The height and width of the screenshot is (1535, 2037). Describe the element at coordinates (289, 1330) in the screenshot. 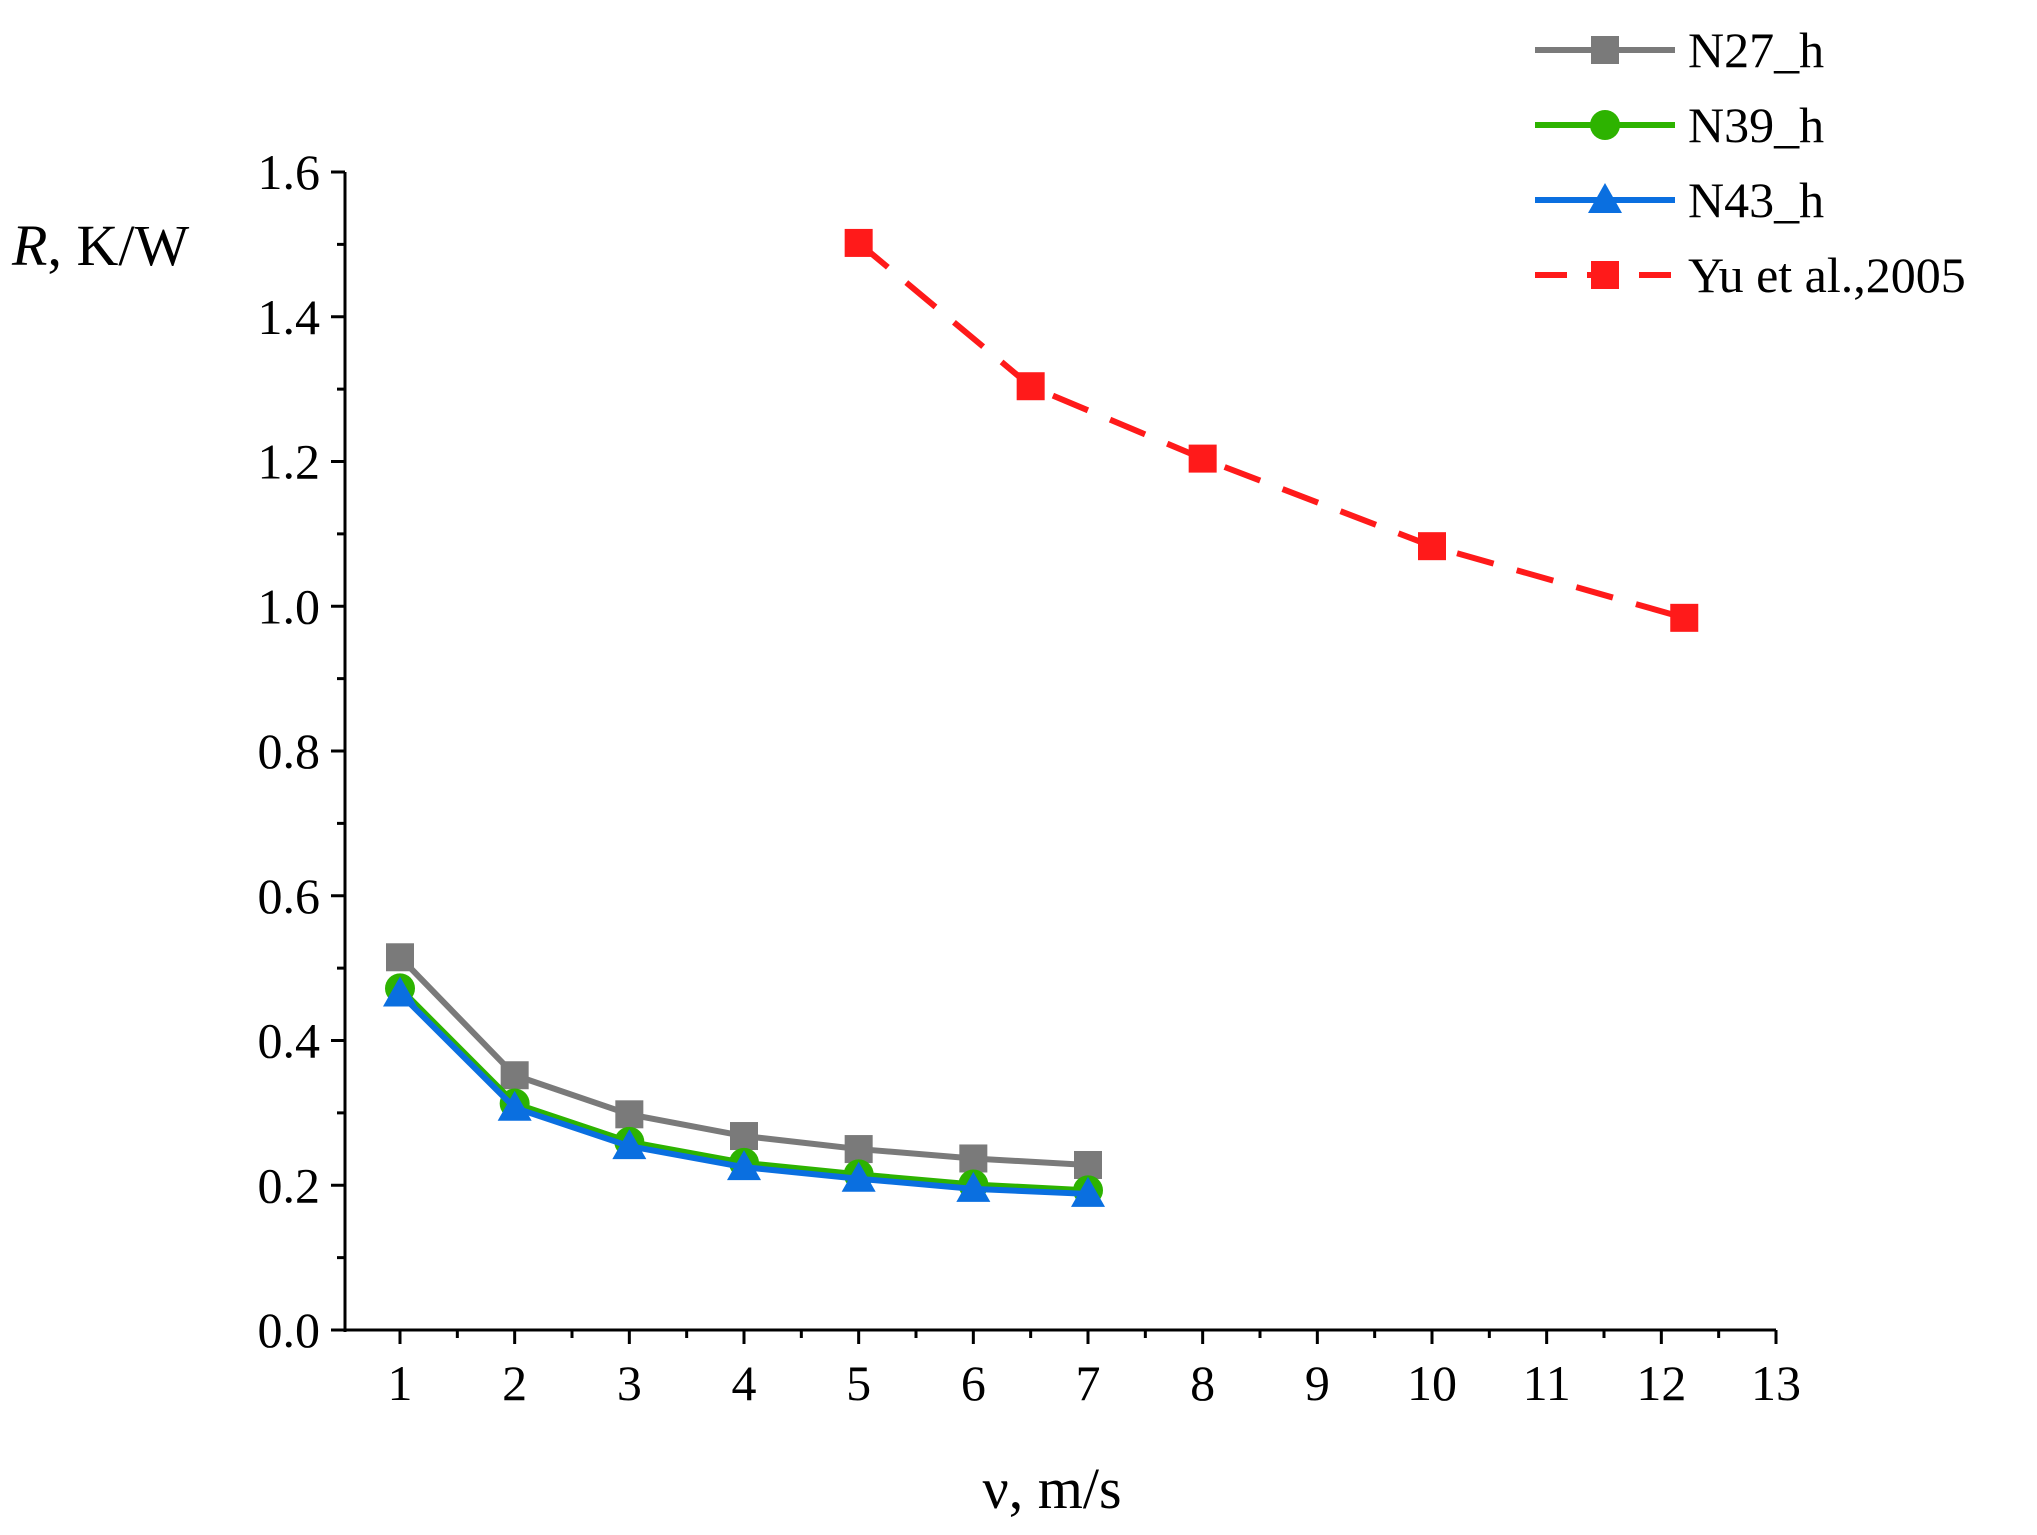

I see `y-tick-label: 0.0` at that location.